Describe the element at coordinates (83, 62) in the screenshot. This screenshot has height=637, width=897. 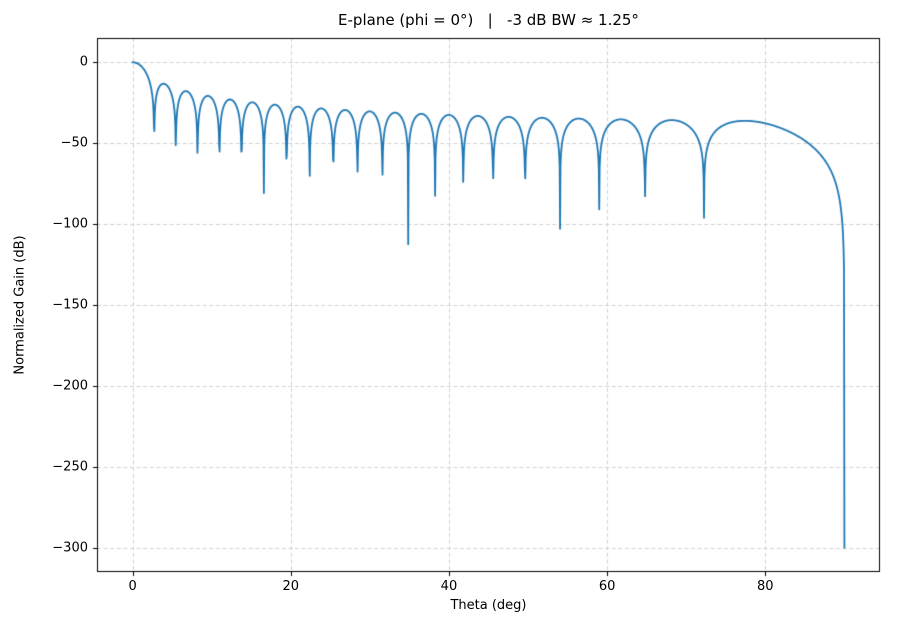
I see `y-tick-label: 0` at that location.